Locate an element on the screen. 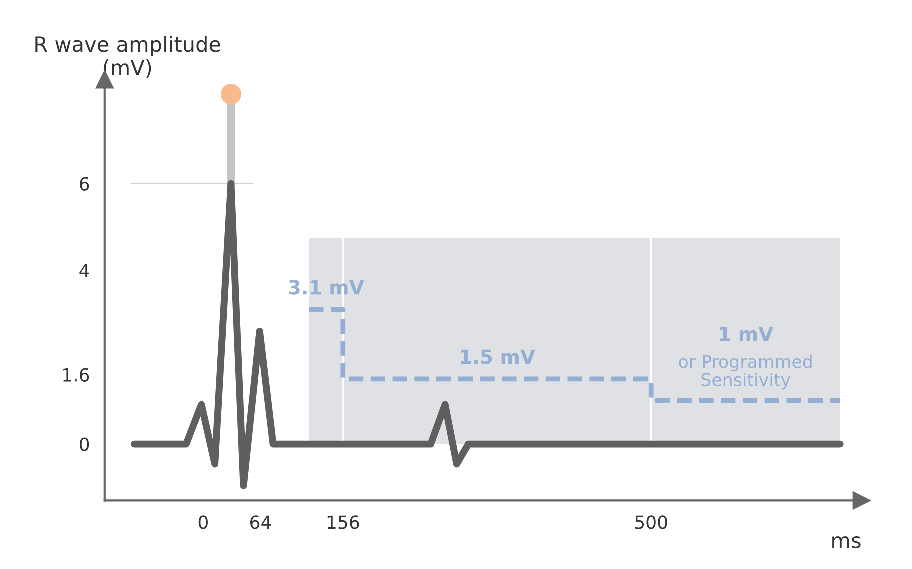  x-tick-label: 0 is located at coordinates (203, 523).